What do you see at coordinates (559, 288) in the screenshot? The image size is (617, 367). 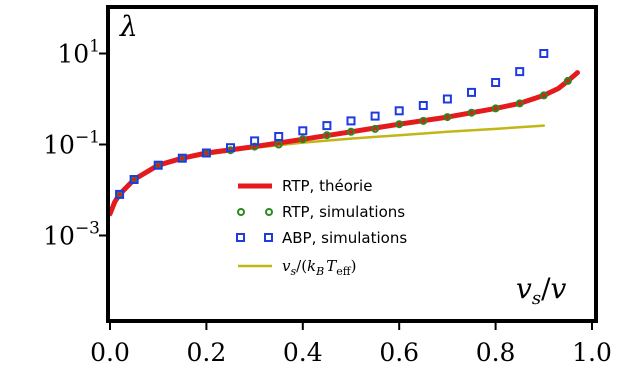 I see `x-label-v2: v` at bounding box center [559, 288].